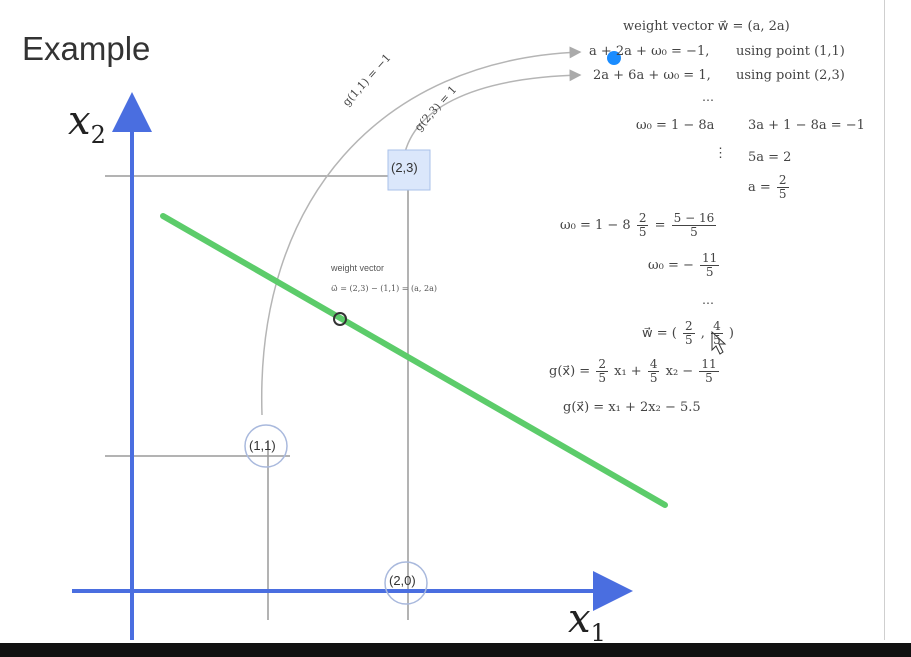  What do you see at coordinates (632, 407) in the screenshot?
I see `eq-g-final: g(x⃗) = x₁ + 2x₂ − 5.5` at bounding box center [632, 407].